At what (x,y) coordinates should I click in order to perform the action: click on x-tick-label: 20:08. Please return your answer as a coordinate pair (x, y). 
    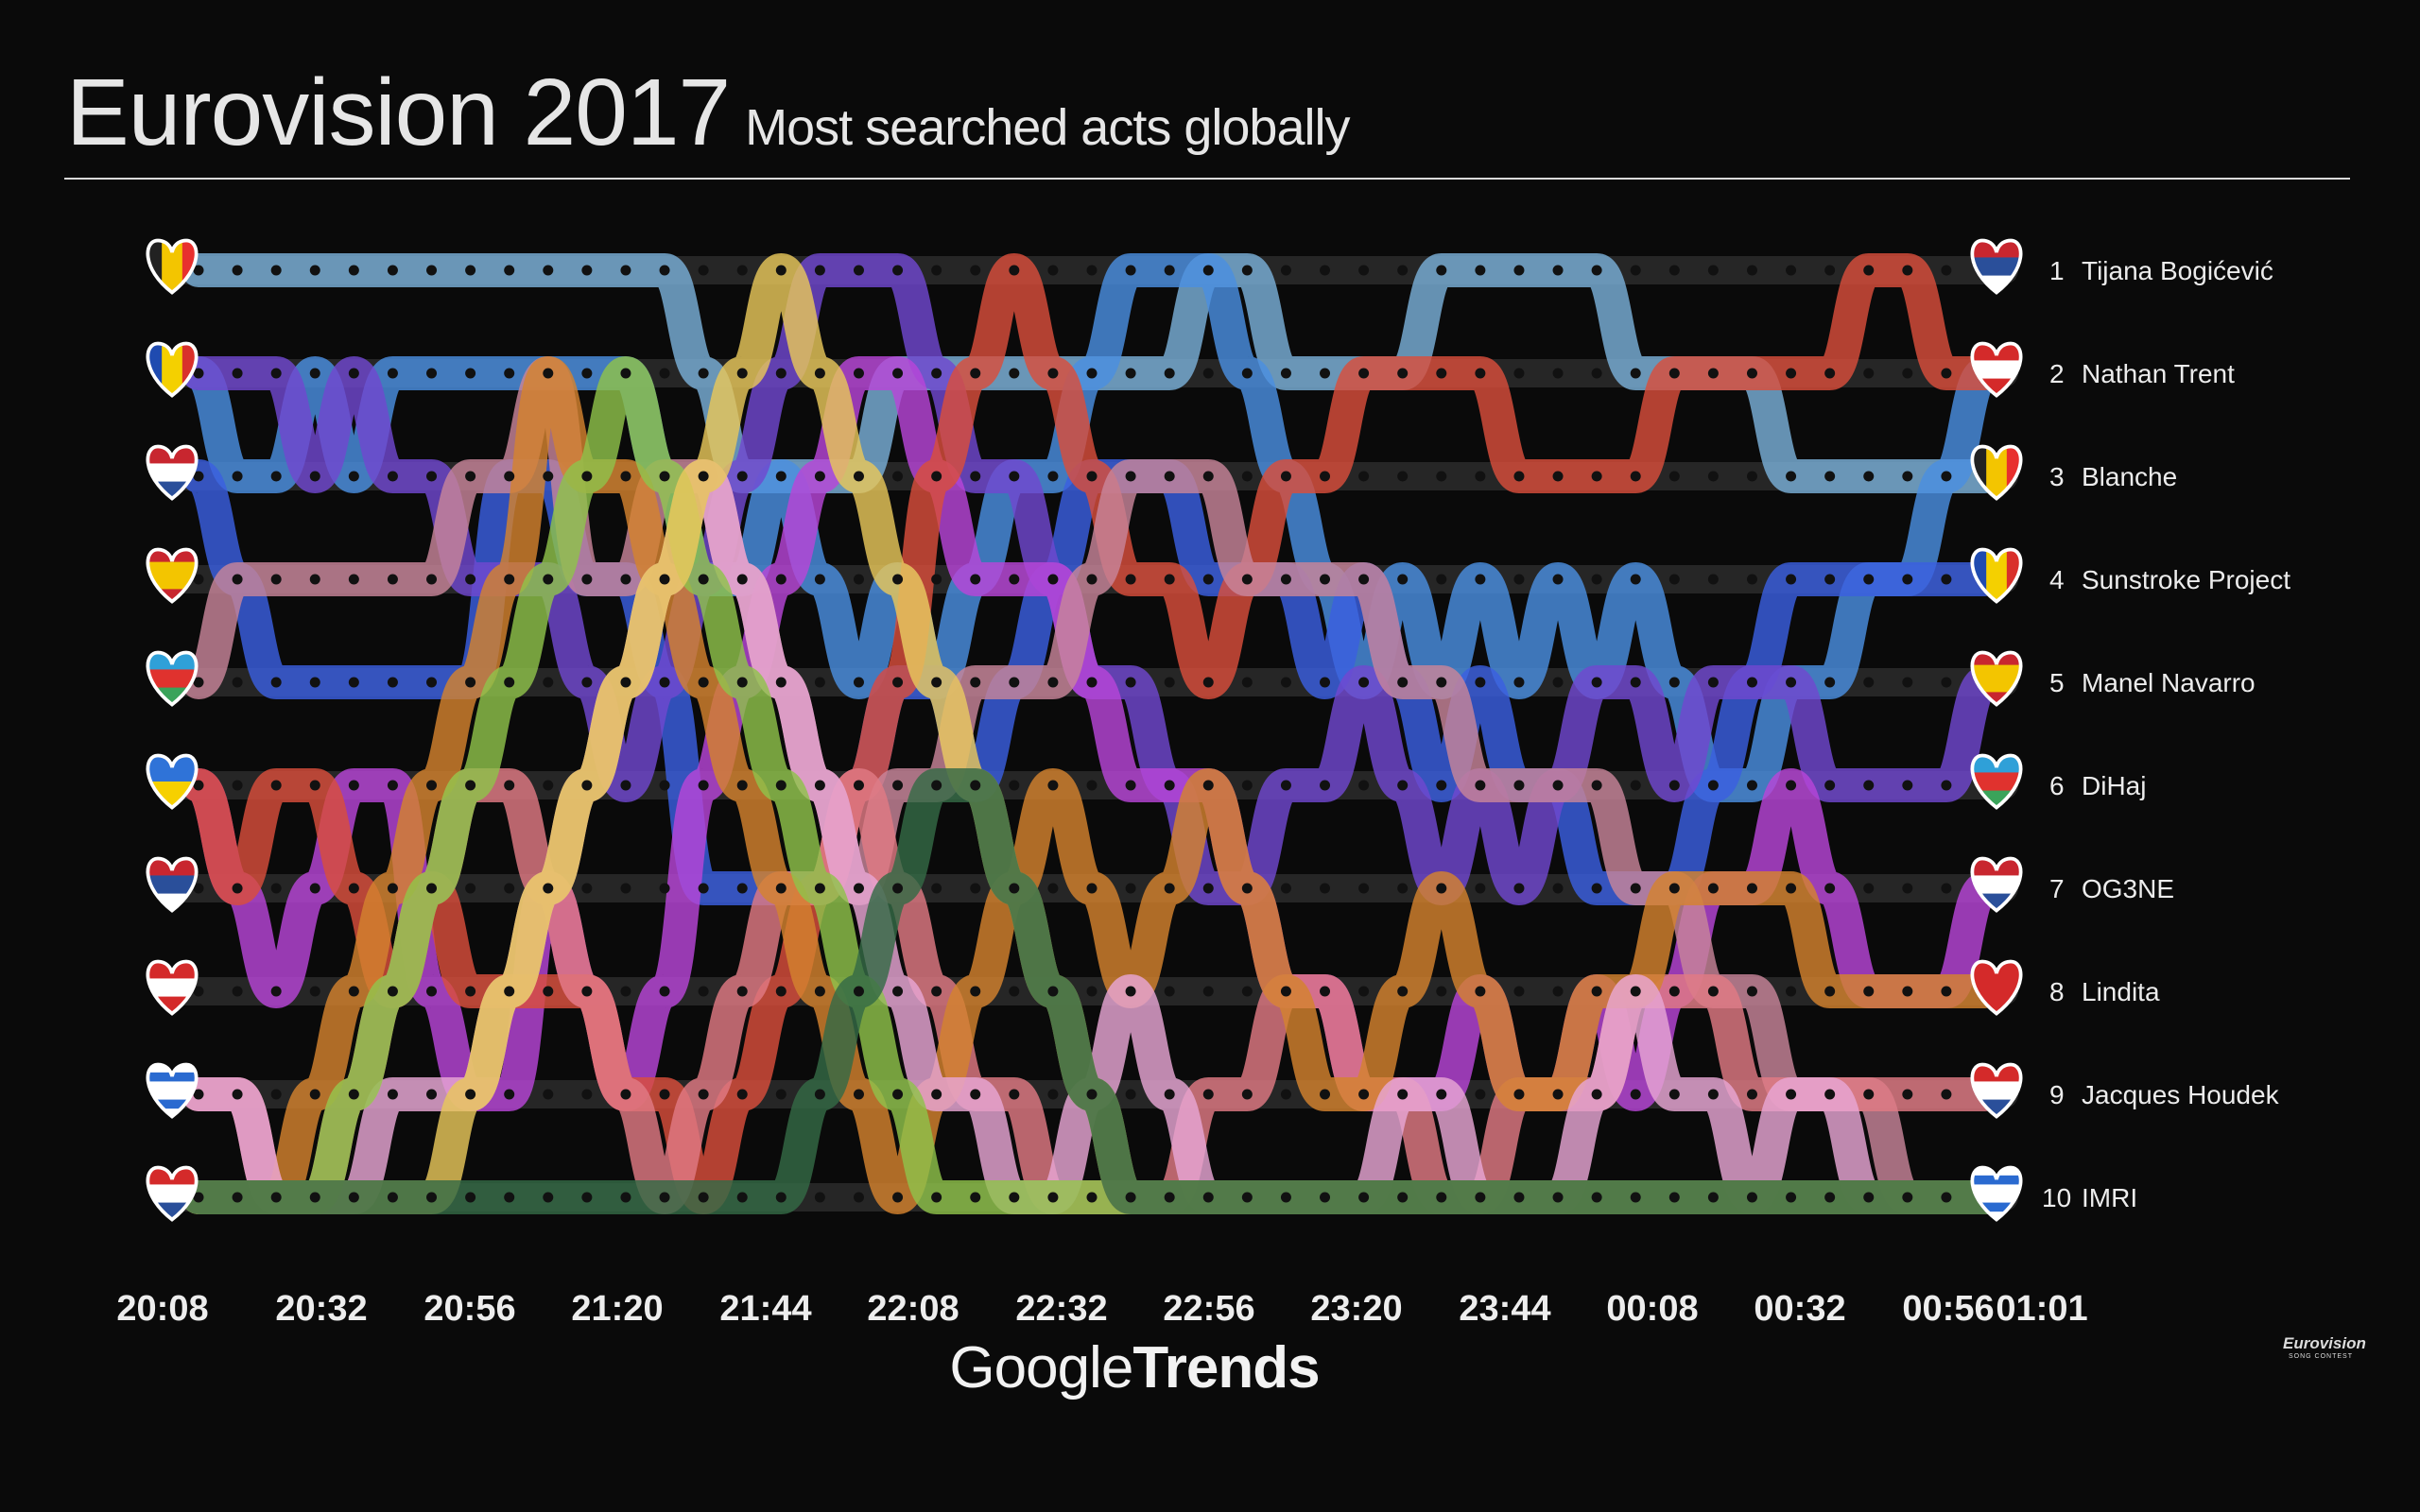
    Looking at the image, I should click on (162, 1309).